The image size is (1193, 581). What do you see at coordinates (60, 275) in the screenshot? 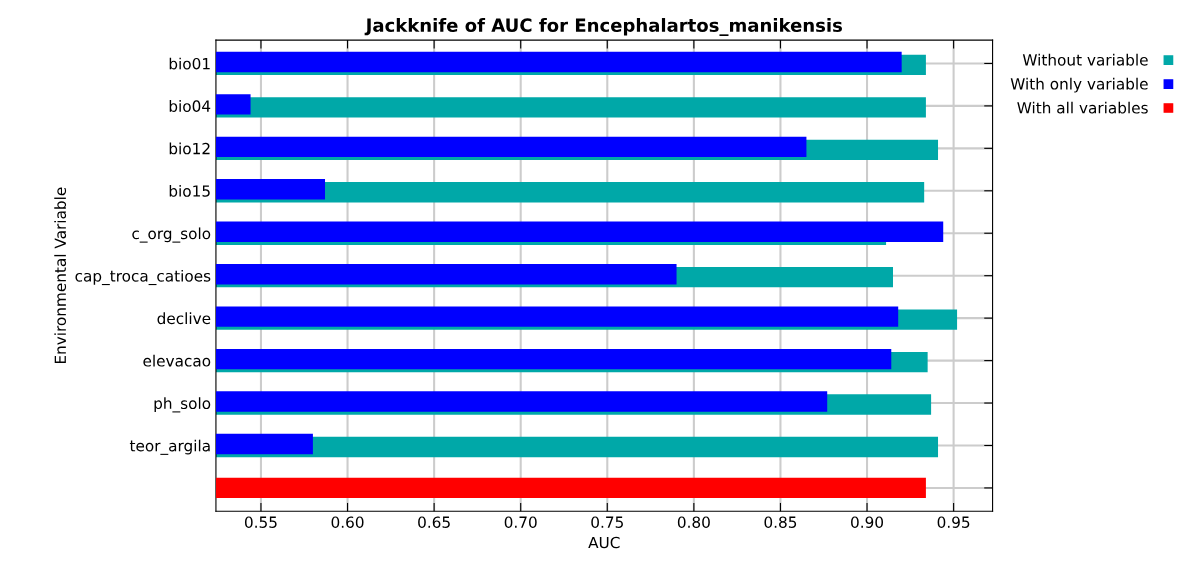
I see `y-axis-title: Environmental Variable` at bounding box center [60, 275].